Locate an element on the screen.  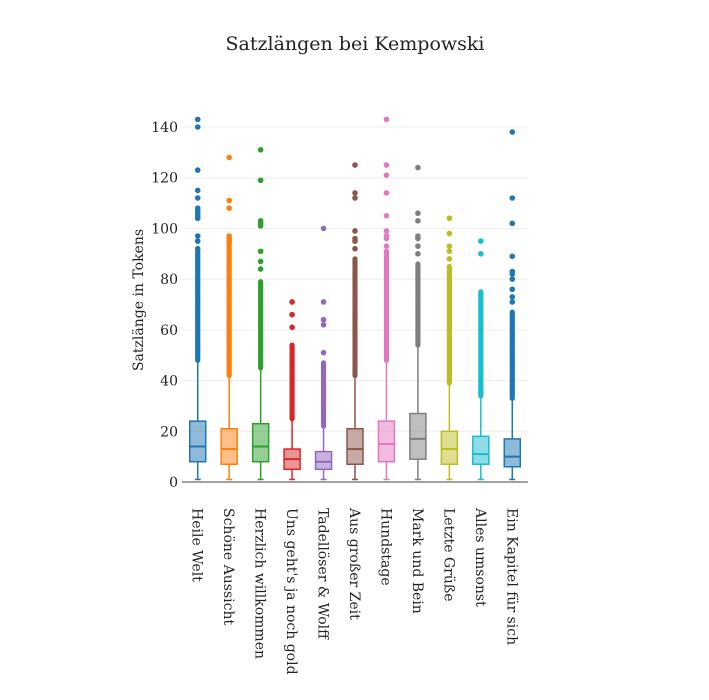
x-category-label: Herzlich willkommen is located at coordinates (260, 583).